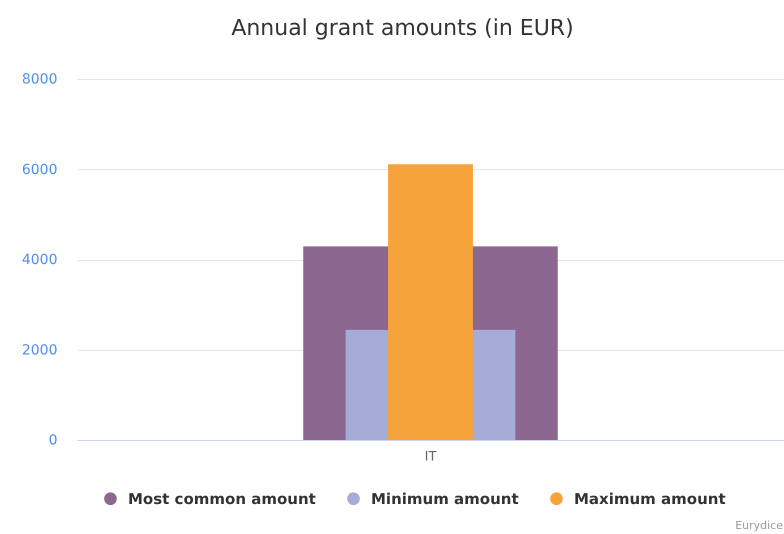 Image resolution: width=784 pixels, height=534 pixels. Describe the element at coordinates (430, 302) in the screenshot. I see `bar` at that location.